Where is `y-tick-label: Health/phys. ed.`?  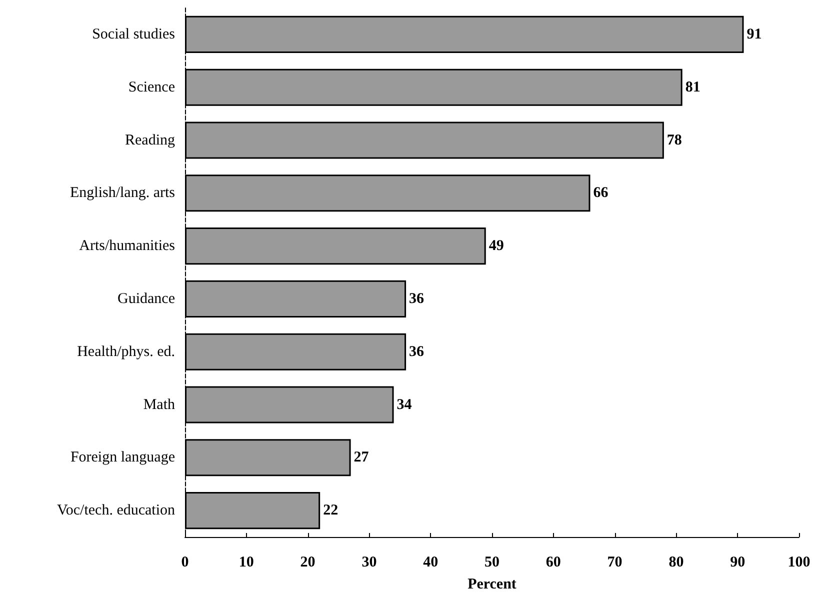
y-tick-label: Health/phys. ed. is located at coordinates (126, 352).